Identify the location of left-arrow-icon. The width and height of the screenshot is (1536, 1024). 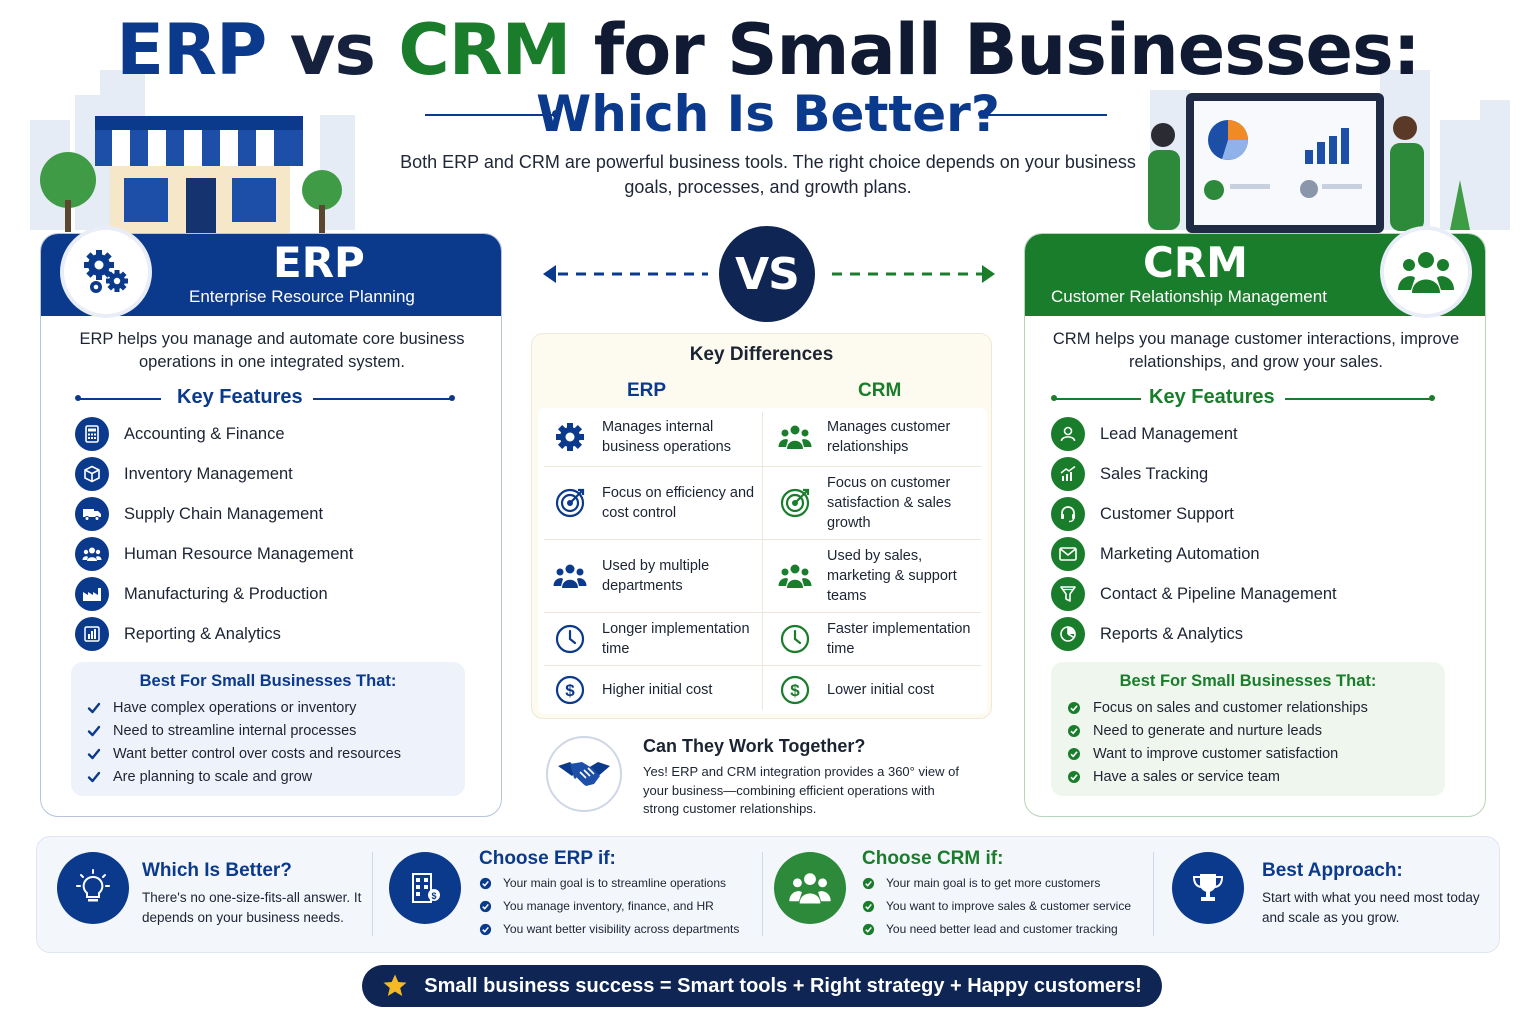
(625, 274).